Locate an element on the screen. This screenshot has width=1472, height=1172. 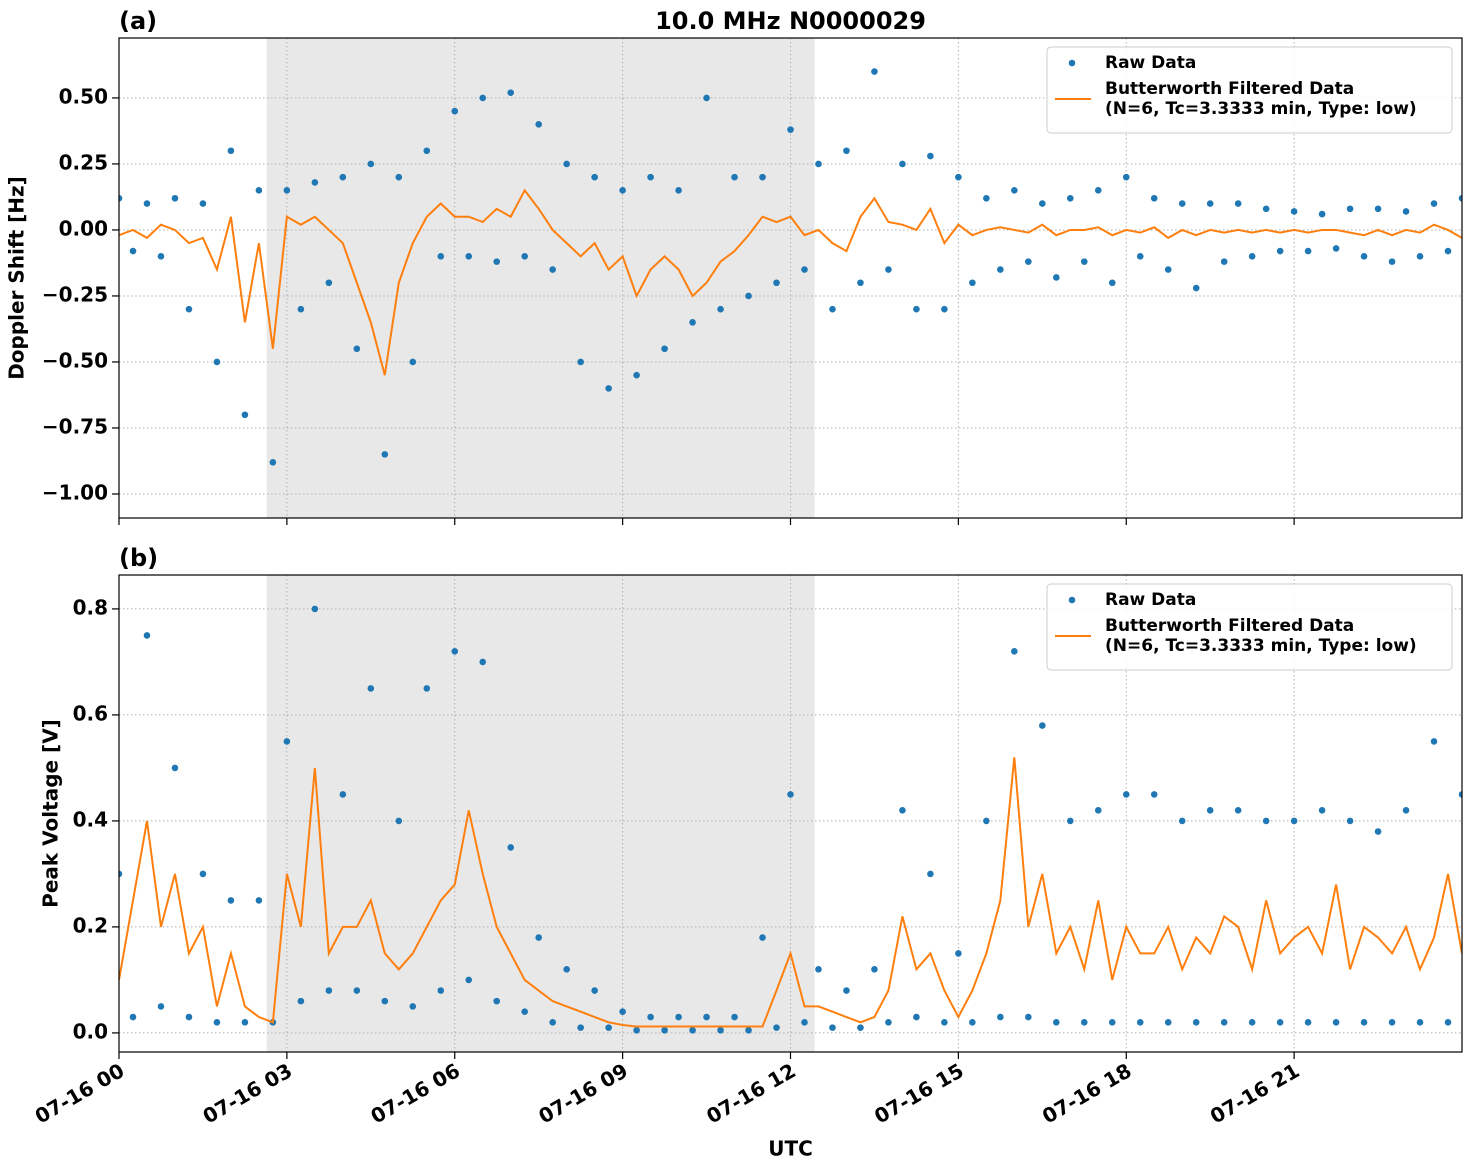
x-tick-label: 07-16 00 is located at coordinates (80, 1093).